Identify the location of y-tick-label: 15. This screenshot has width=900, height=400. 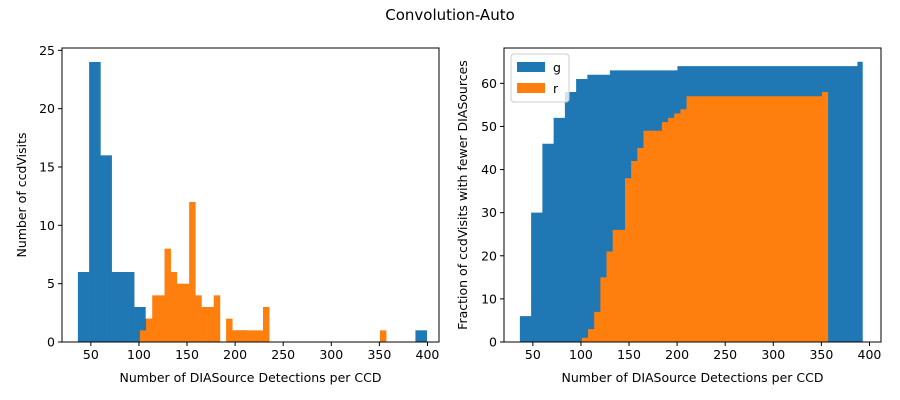
(47, 167).